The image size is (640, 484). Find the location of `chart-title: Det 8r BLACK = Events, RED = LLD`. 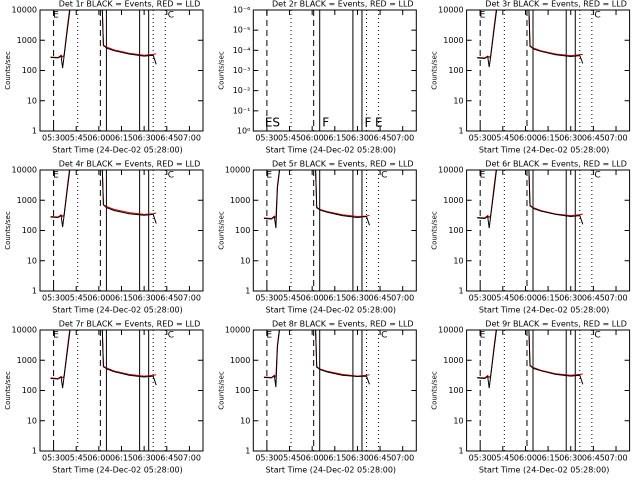

chart-title: Det 8r BLACK = Events, RED = LLD is located at coordinates (343, 324).